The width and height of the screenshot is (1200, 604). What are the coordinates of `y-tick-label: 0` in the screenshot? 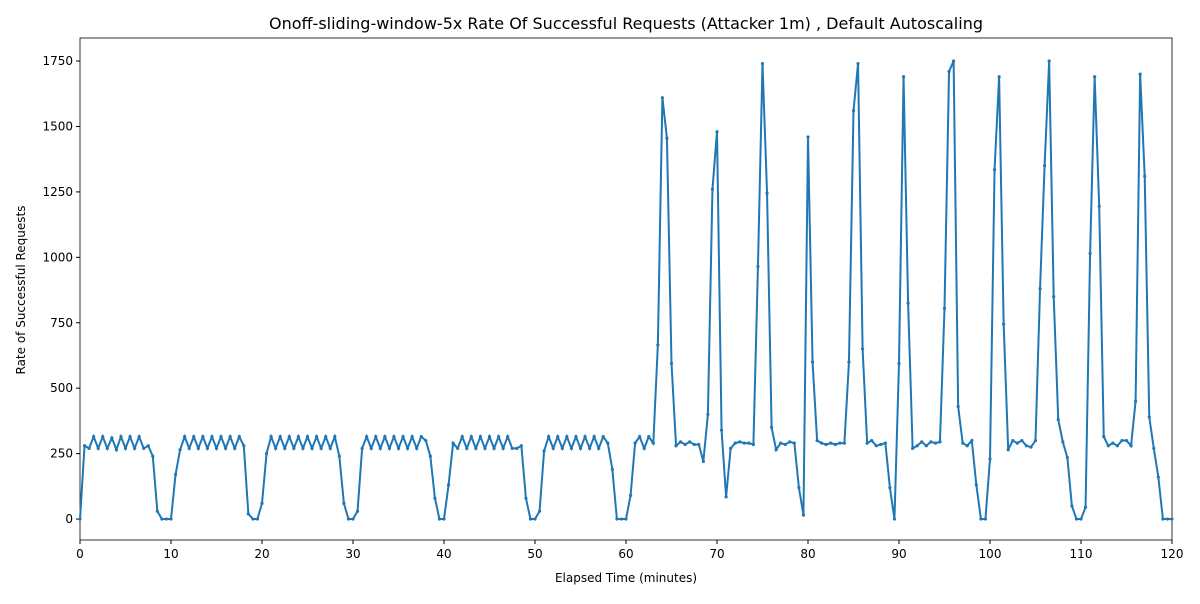 It's located at (69, 519).